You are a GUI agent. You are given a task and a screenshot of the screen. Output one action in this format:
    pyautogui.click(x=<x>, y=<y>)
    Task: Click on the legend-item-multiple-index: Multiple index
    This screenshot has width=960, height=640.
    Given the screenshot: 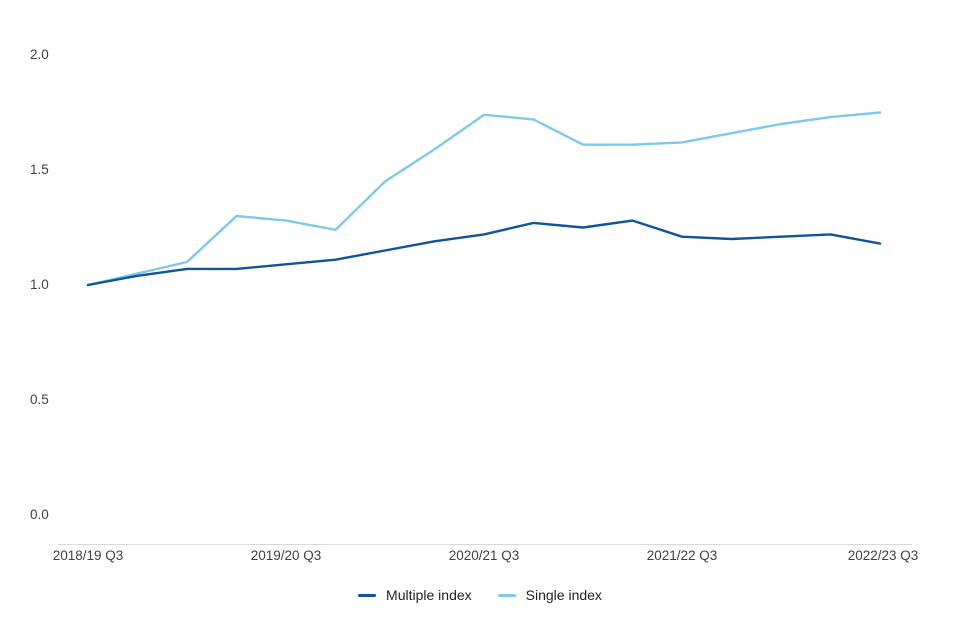 What is the action you would take?
    pyautogui.click(x=415, y=595)
    